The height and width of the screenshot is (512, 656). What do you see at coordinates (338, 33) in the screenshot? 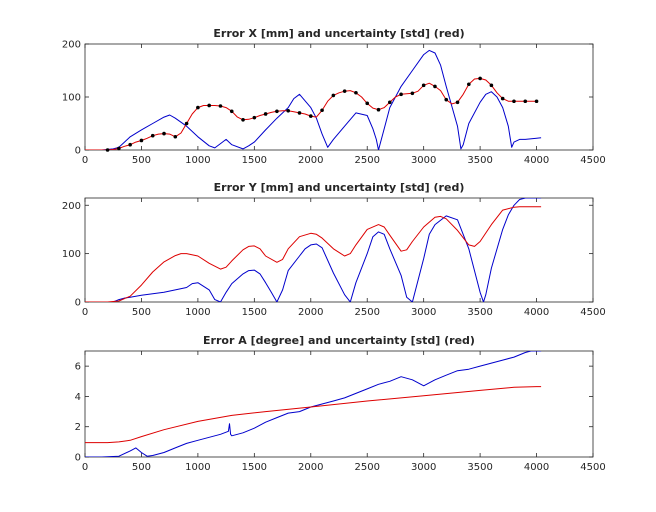
I see `chart-title: Error X [mm] and uncertainty [std] (red)` at bounding box center [338, 33].